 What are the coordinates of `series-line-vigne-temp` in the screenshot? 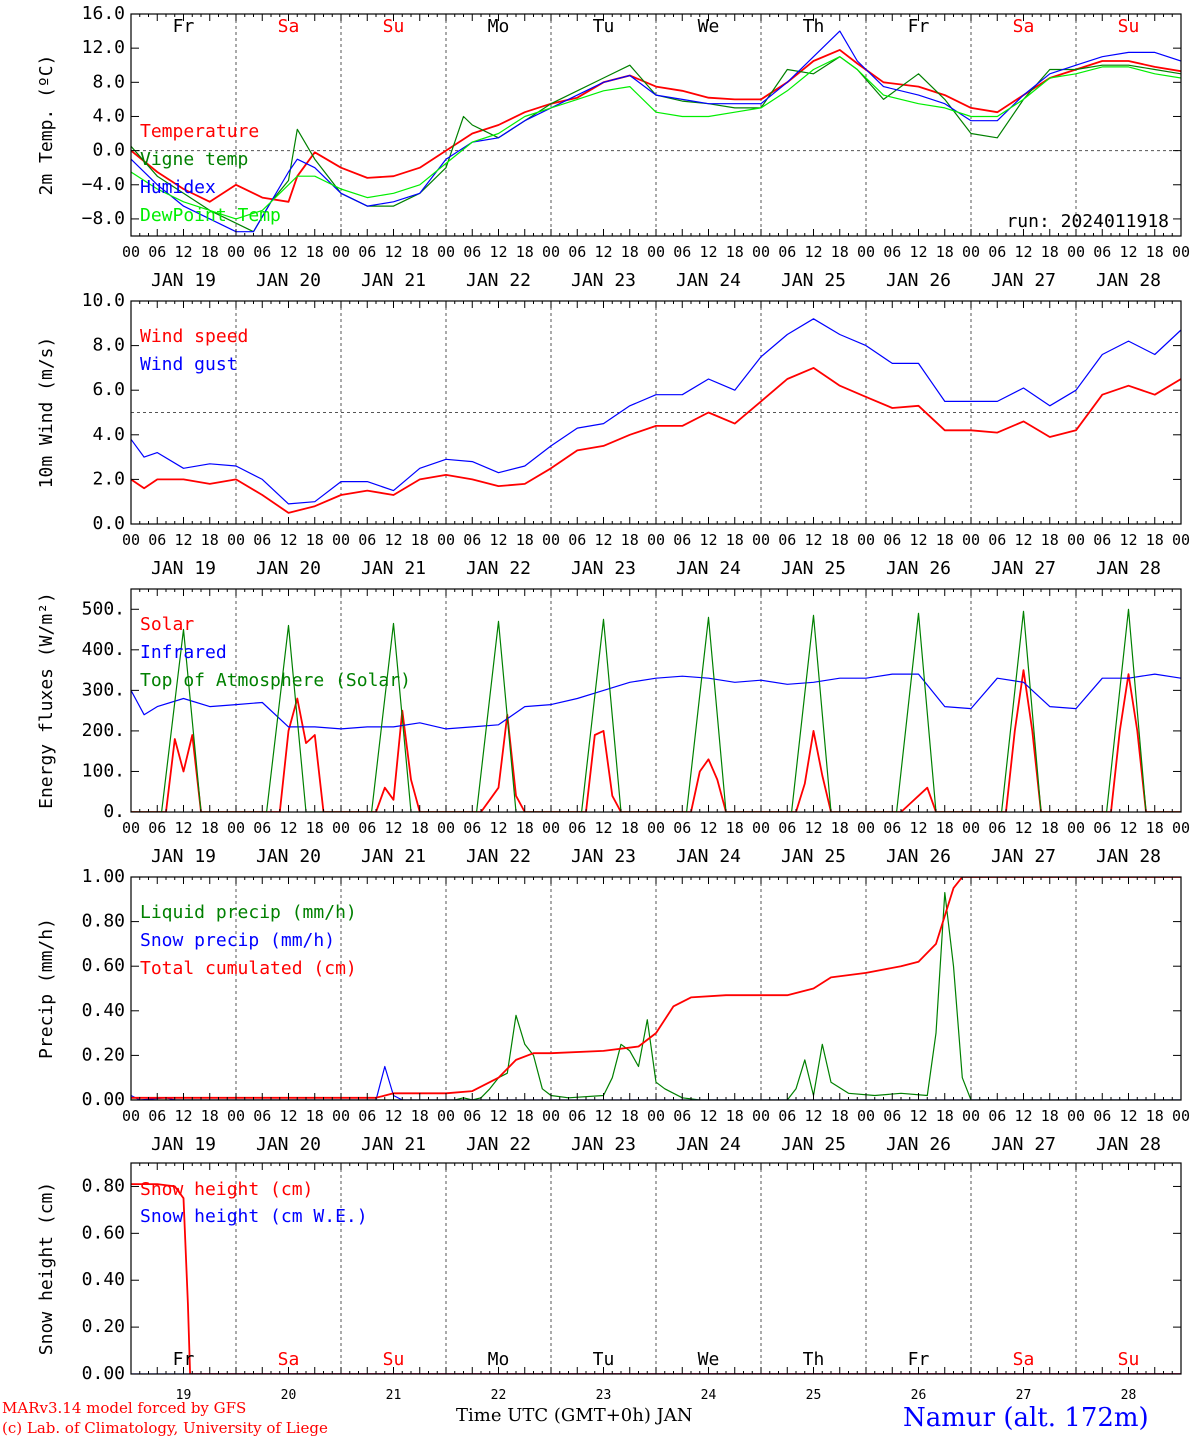 It's located at (656, 144).